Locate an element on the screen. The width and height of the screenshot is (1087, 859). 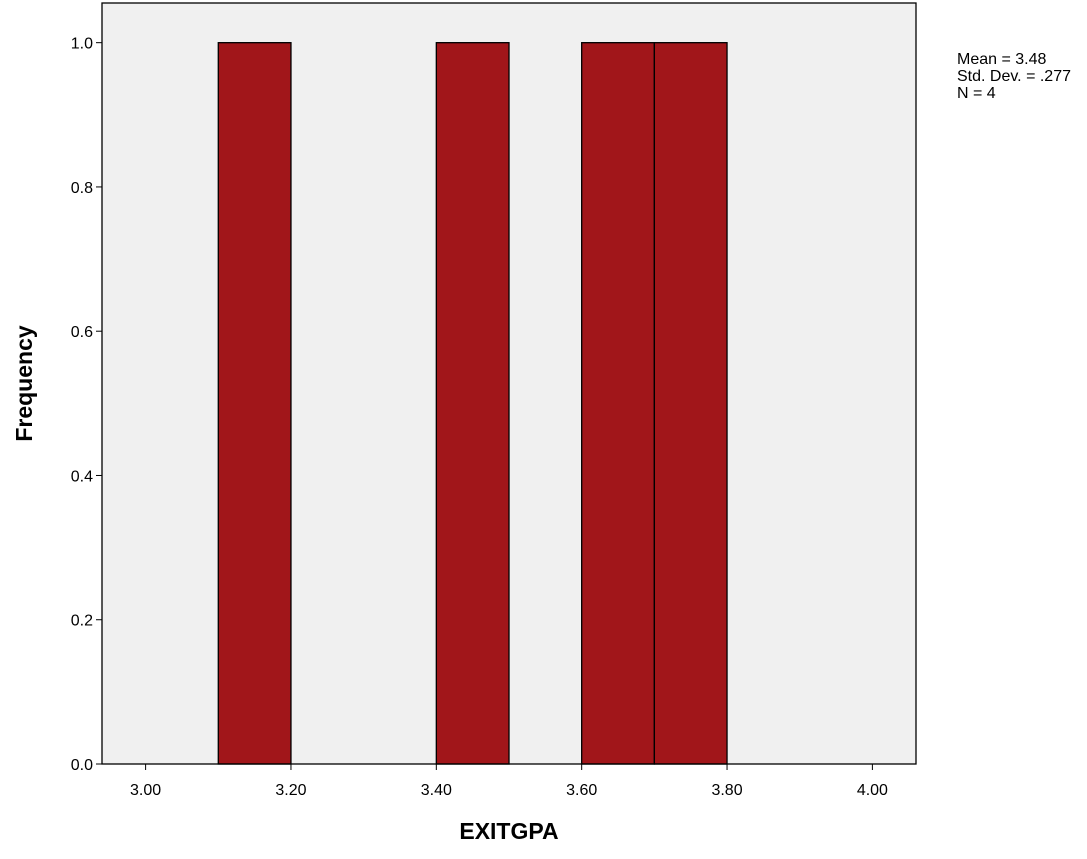
x-tick-label-6: 4.00 is located at coordinates (872, 790).